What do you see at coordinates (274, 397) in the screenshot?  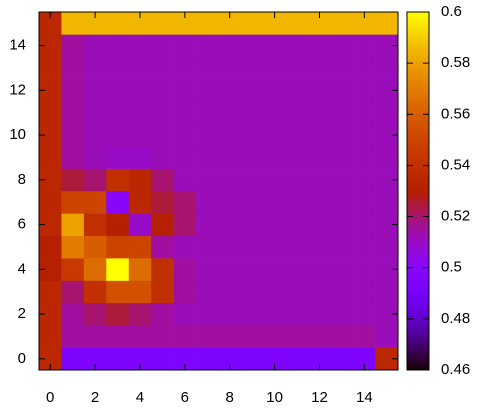 I see `x-tick-label: 10` at bounding box center [274, 397].